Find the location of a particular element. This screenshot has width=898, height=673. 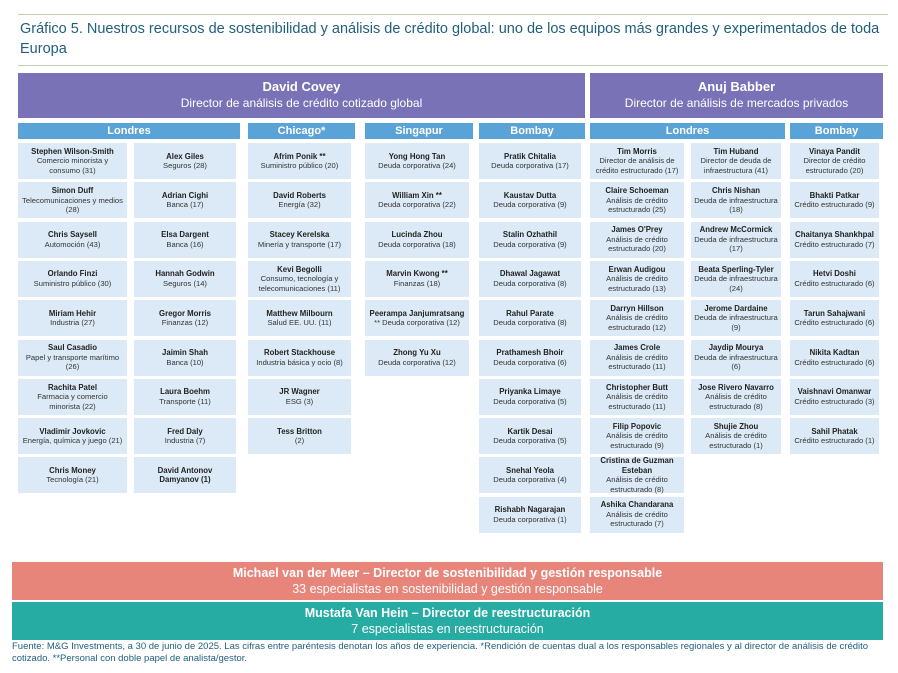

person-detail: Deuda de infraestructura (24) is located at coordinates (736, 283).